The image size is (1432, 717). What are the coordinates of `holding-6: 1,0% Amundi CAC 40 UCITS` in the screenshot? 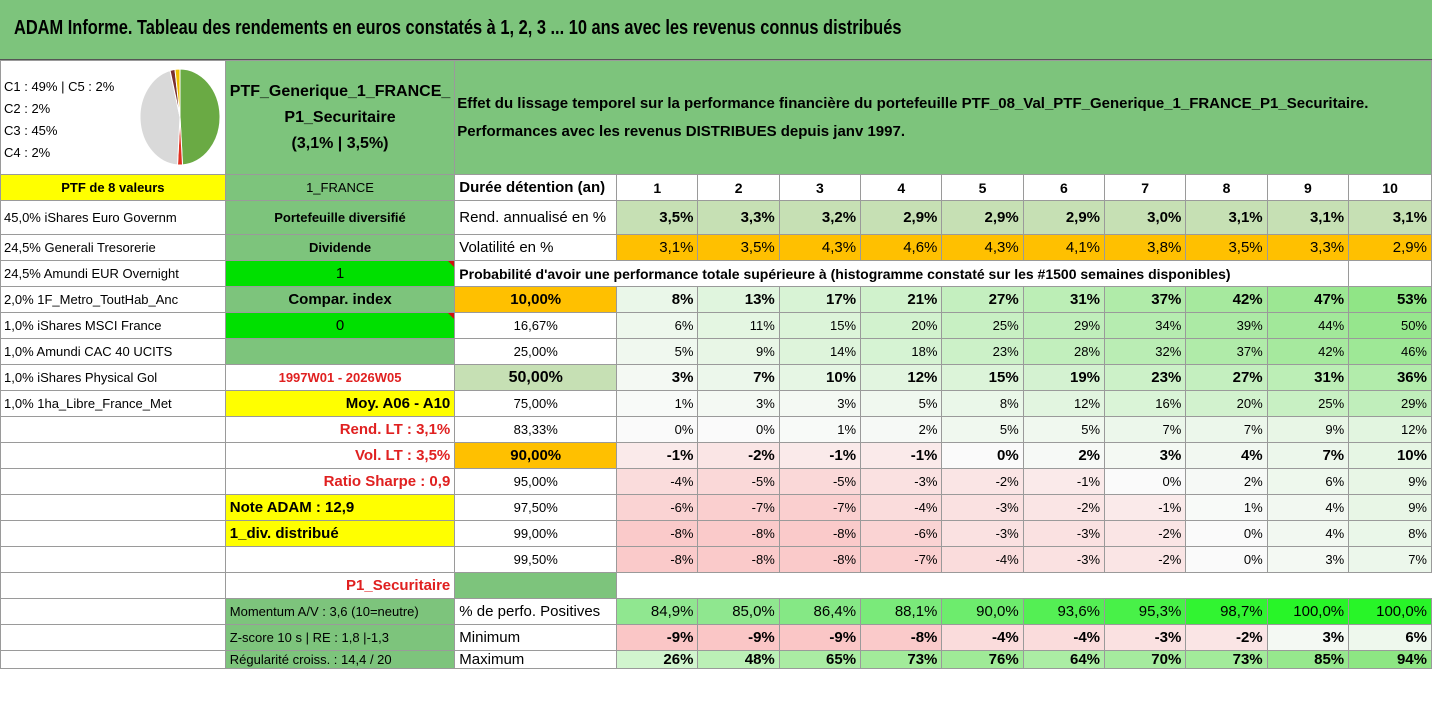 It's located at (113, 351).